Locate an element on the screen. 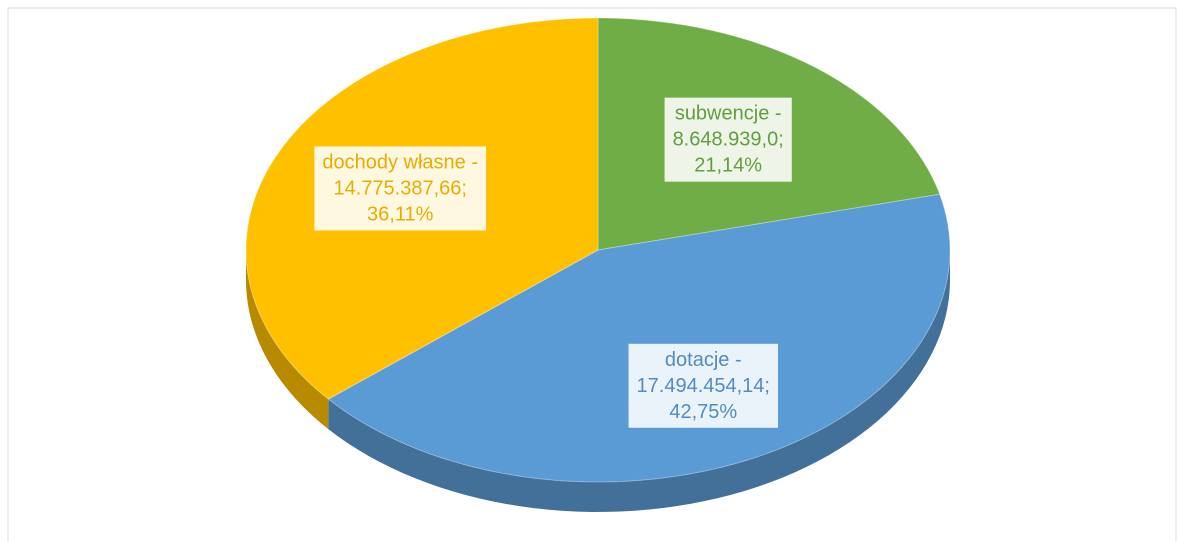 The width and height of the screenshot is (1178, 541). label-line: 21,14% is located at coordinates (728, 166).